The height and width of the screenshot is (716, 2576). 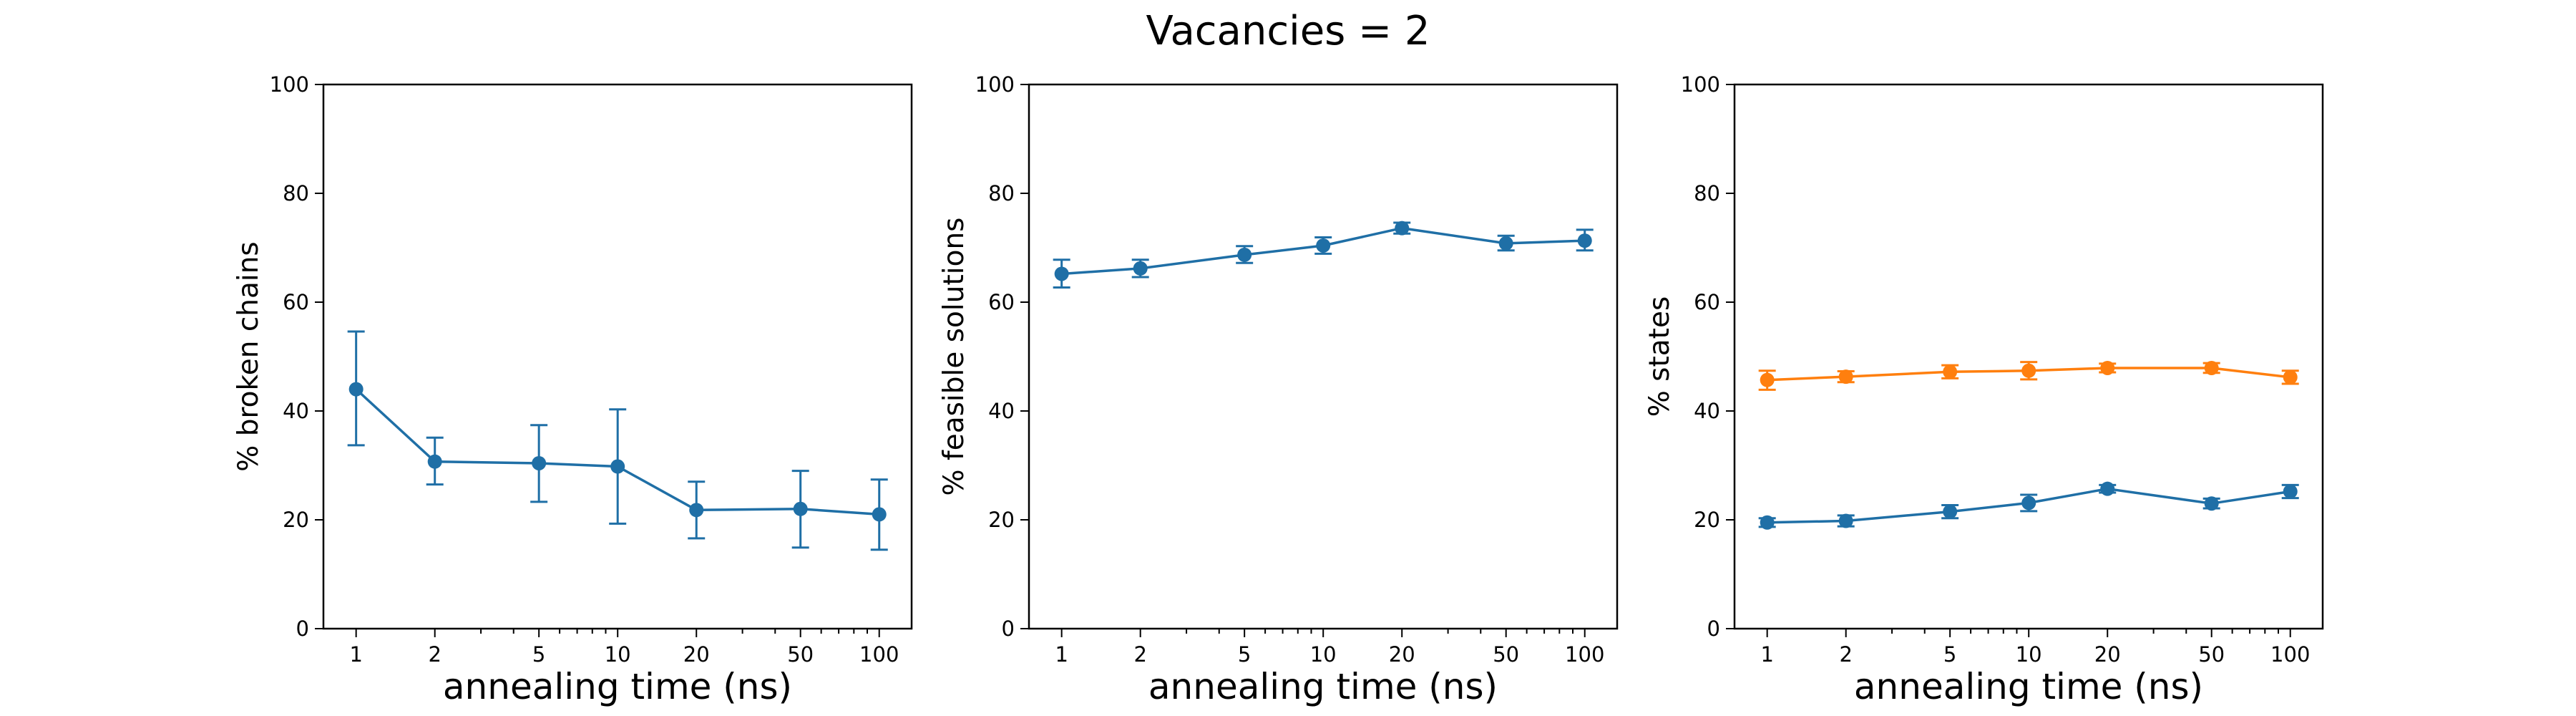 What do you see at coordinates (249, 356) in the screenshot?
I see `y-axis-label: % broken chains` at bounding box center [249, 356].